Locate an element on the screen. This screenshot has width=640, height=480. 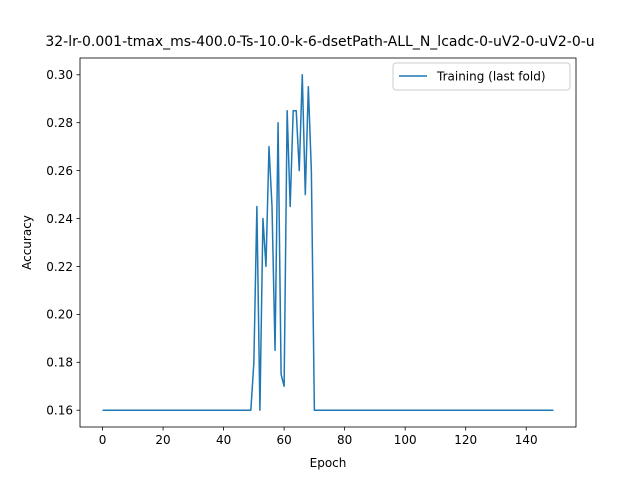
x-tick-label: 80 is located at coordinates (344, 440).